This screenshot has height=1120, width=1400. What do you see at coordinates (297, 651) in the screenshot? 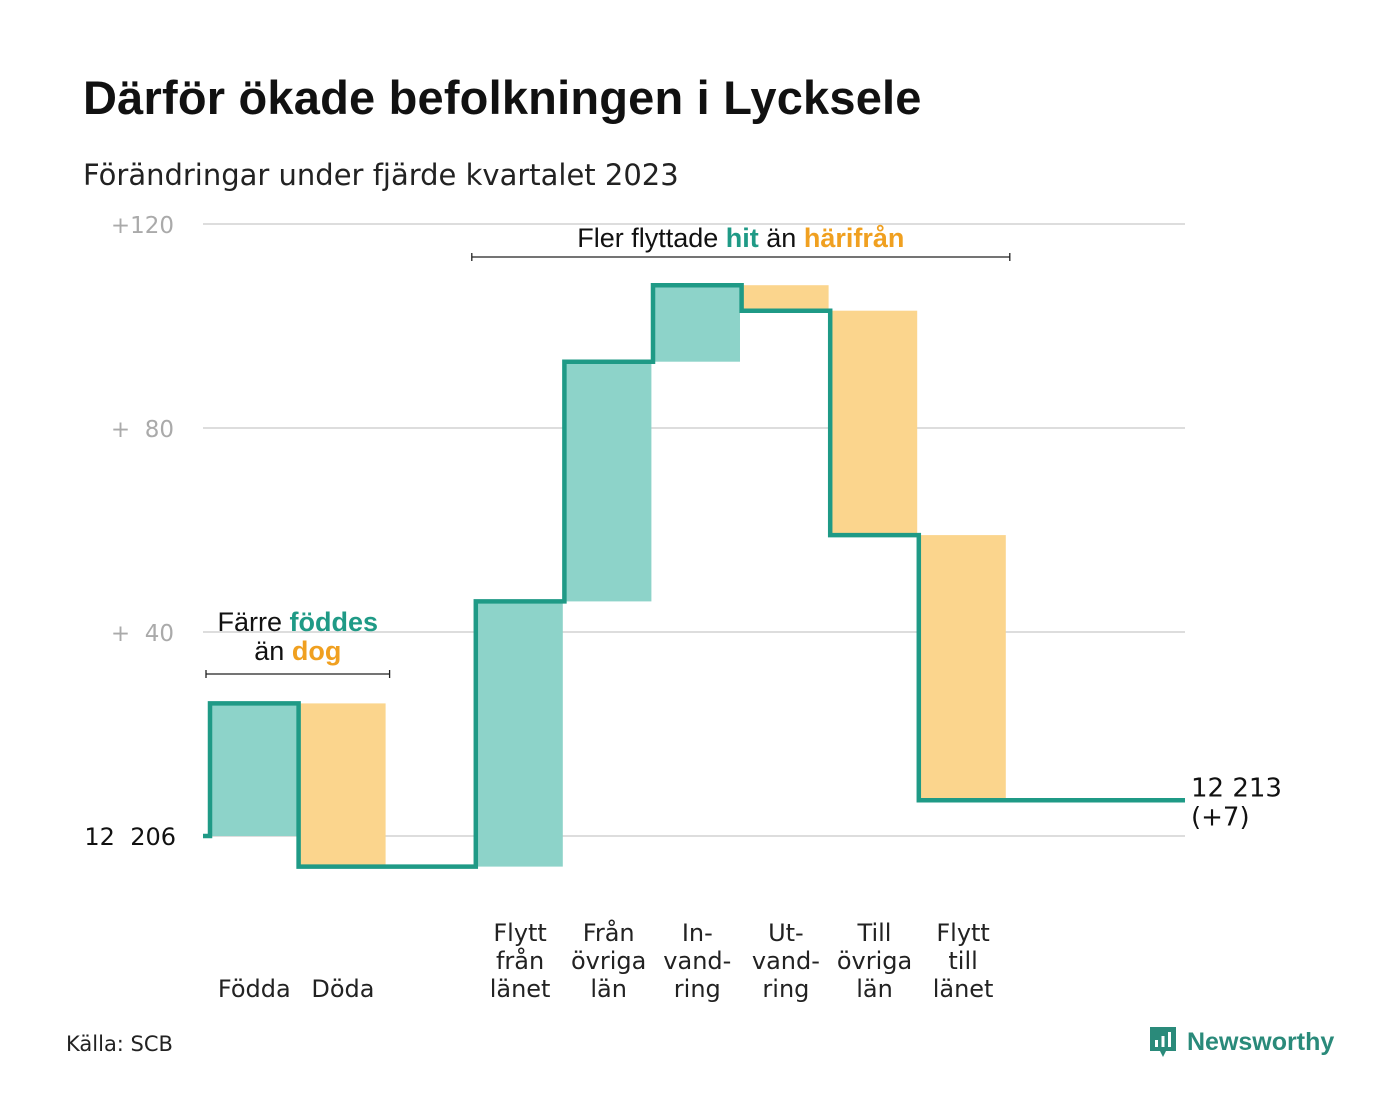
I see `annotation-births-deaths-line2: än dog` at bounding box center [297, 651].